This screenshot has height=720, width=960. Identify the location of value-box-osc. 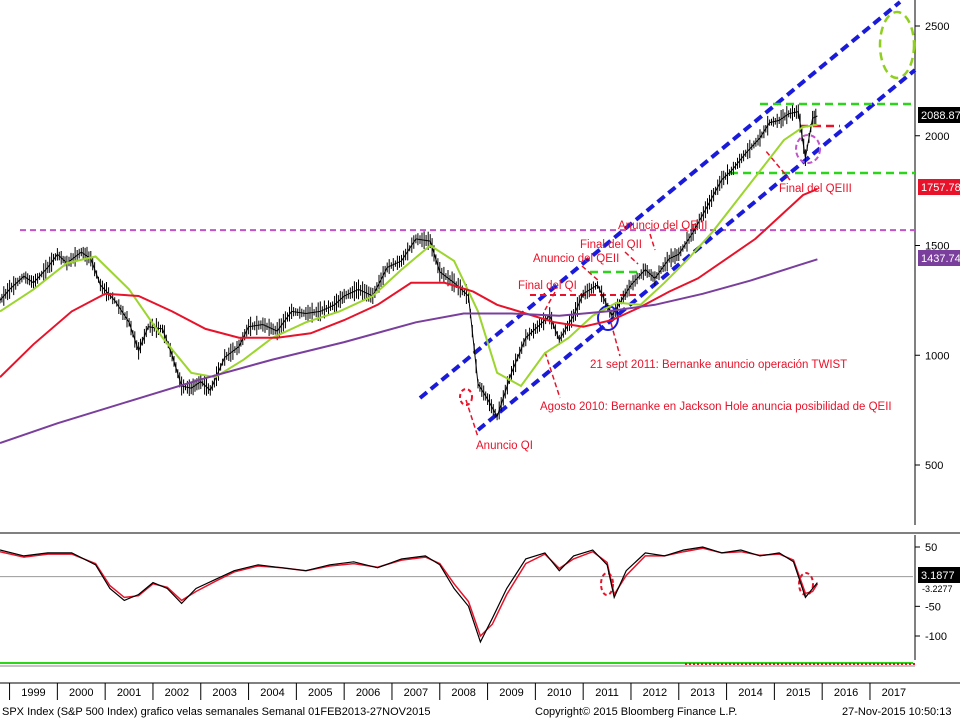
(939, 575).